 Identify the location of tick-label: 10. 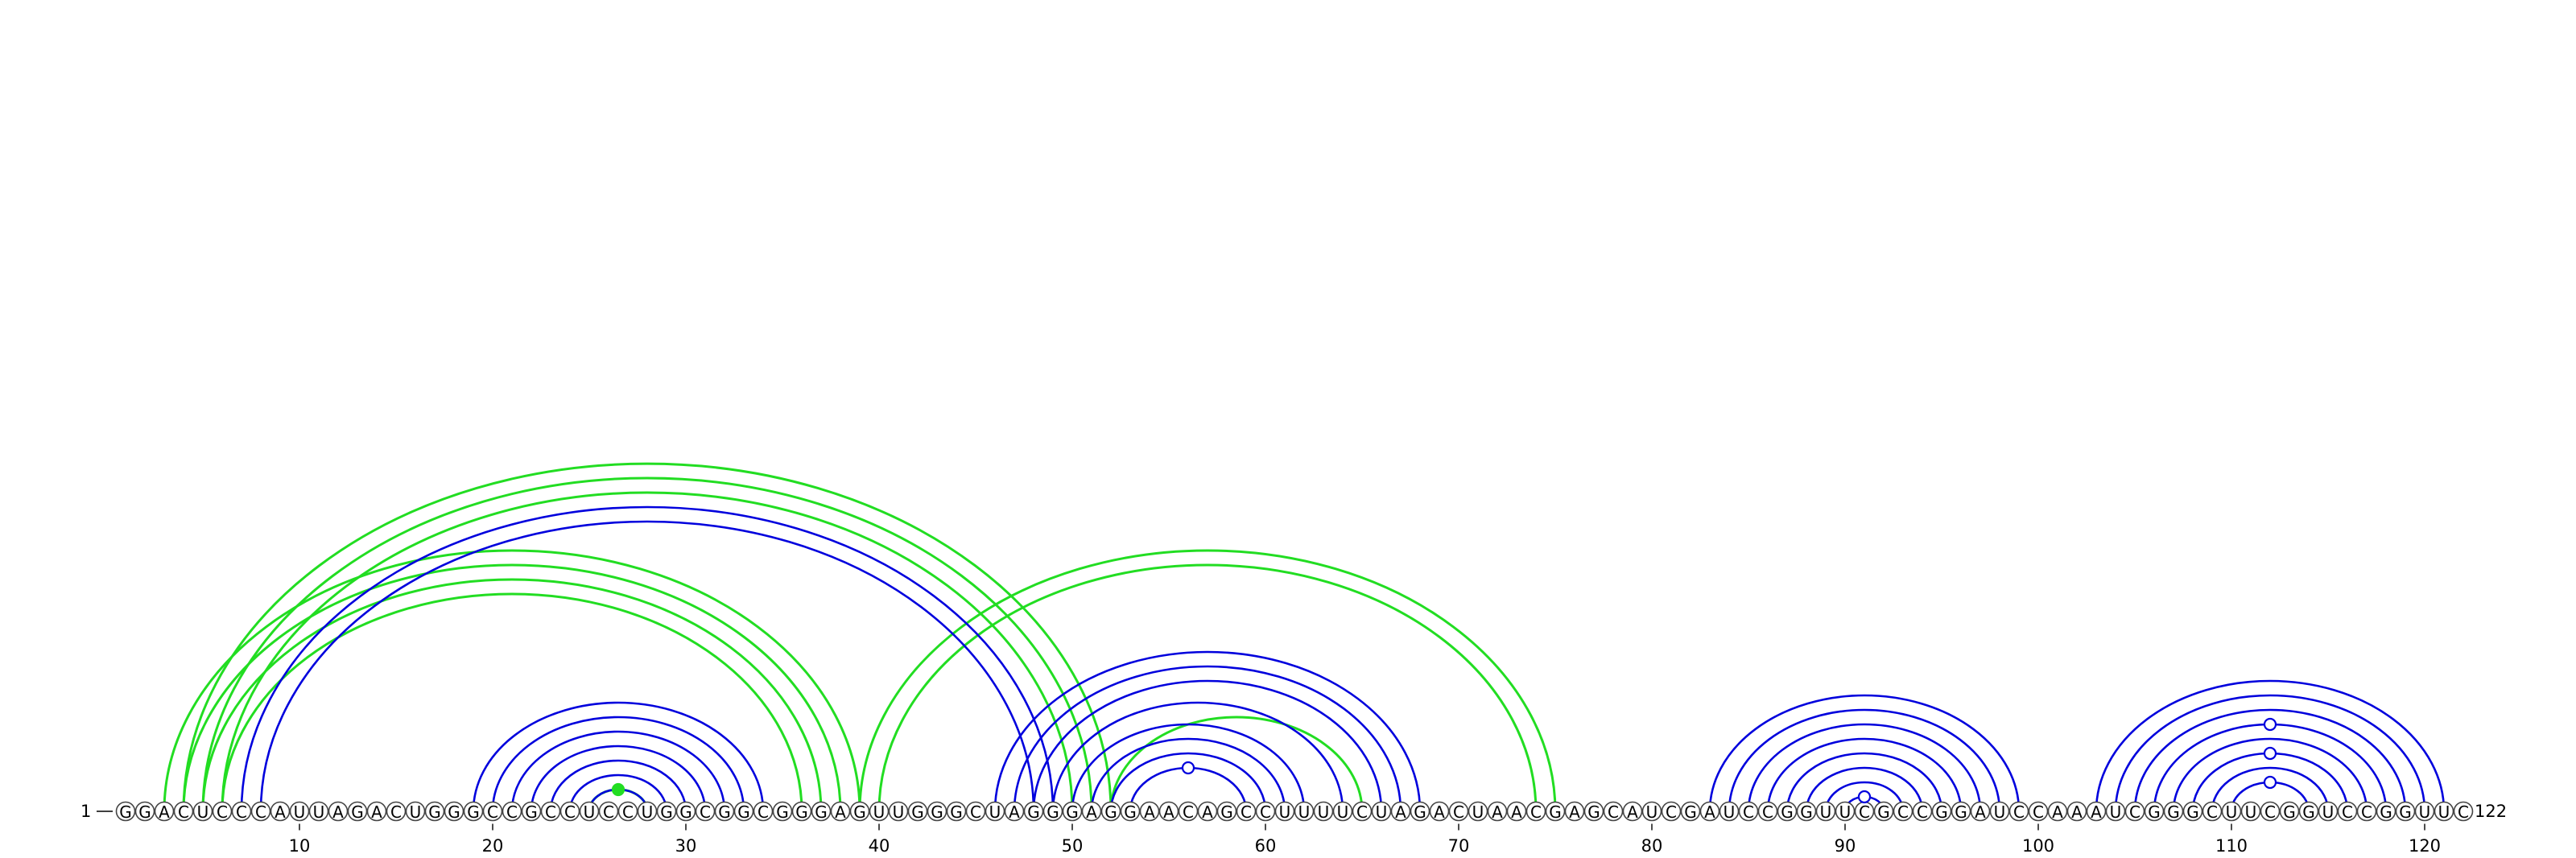
(300, 846).